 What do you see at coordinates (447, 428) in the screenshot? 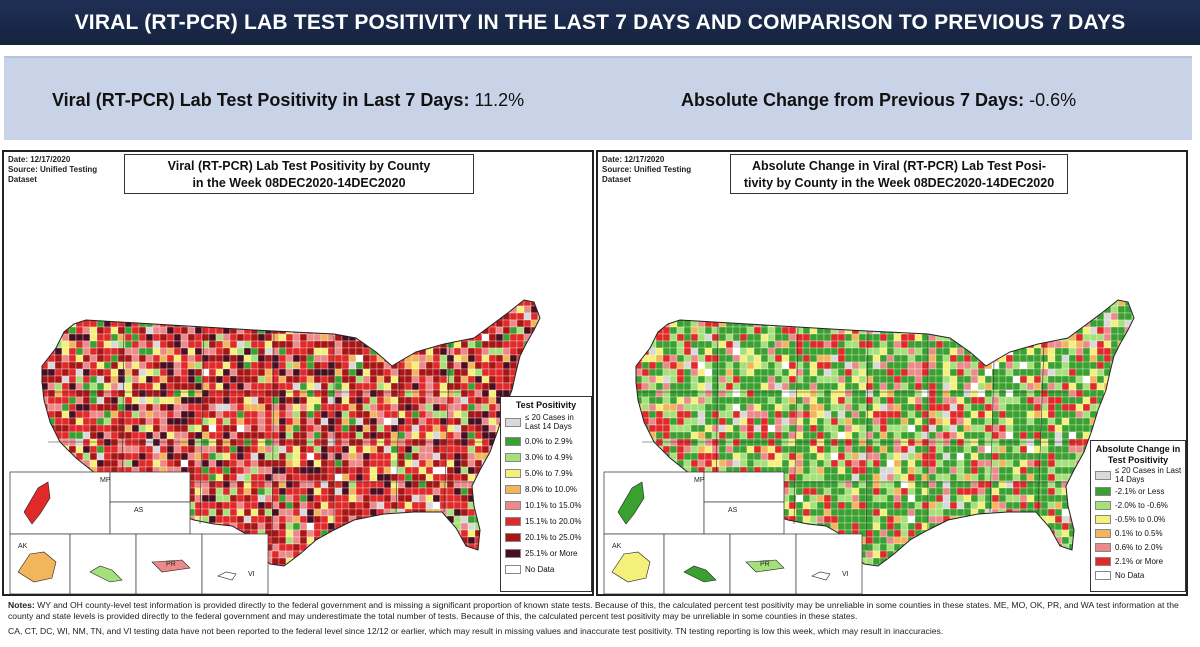
I see `state-border` at bounding box center [447, 428].